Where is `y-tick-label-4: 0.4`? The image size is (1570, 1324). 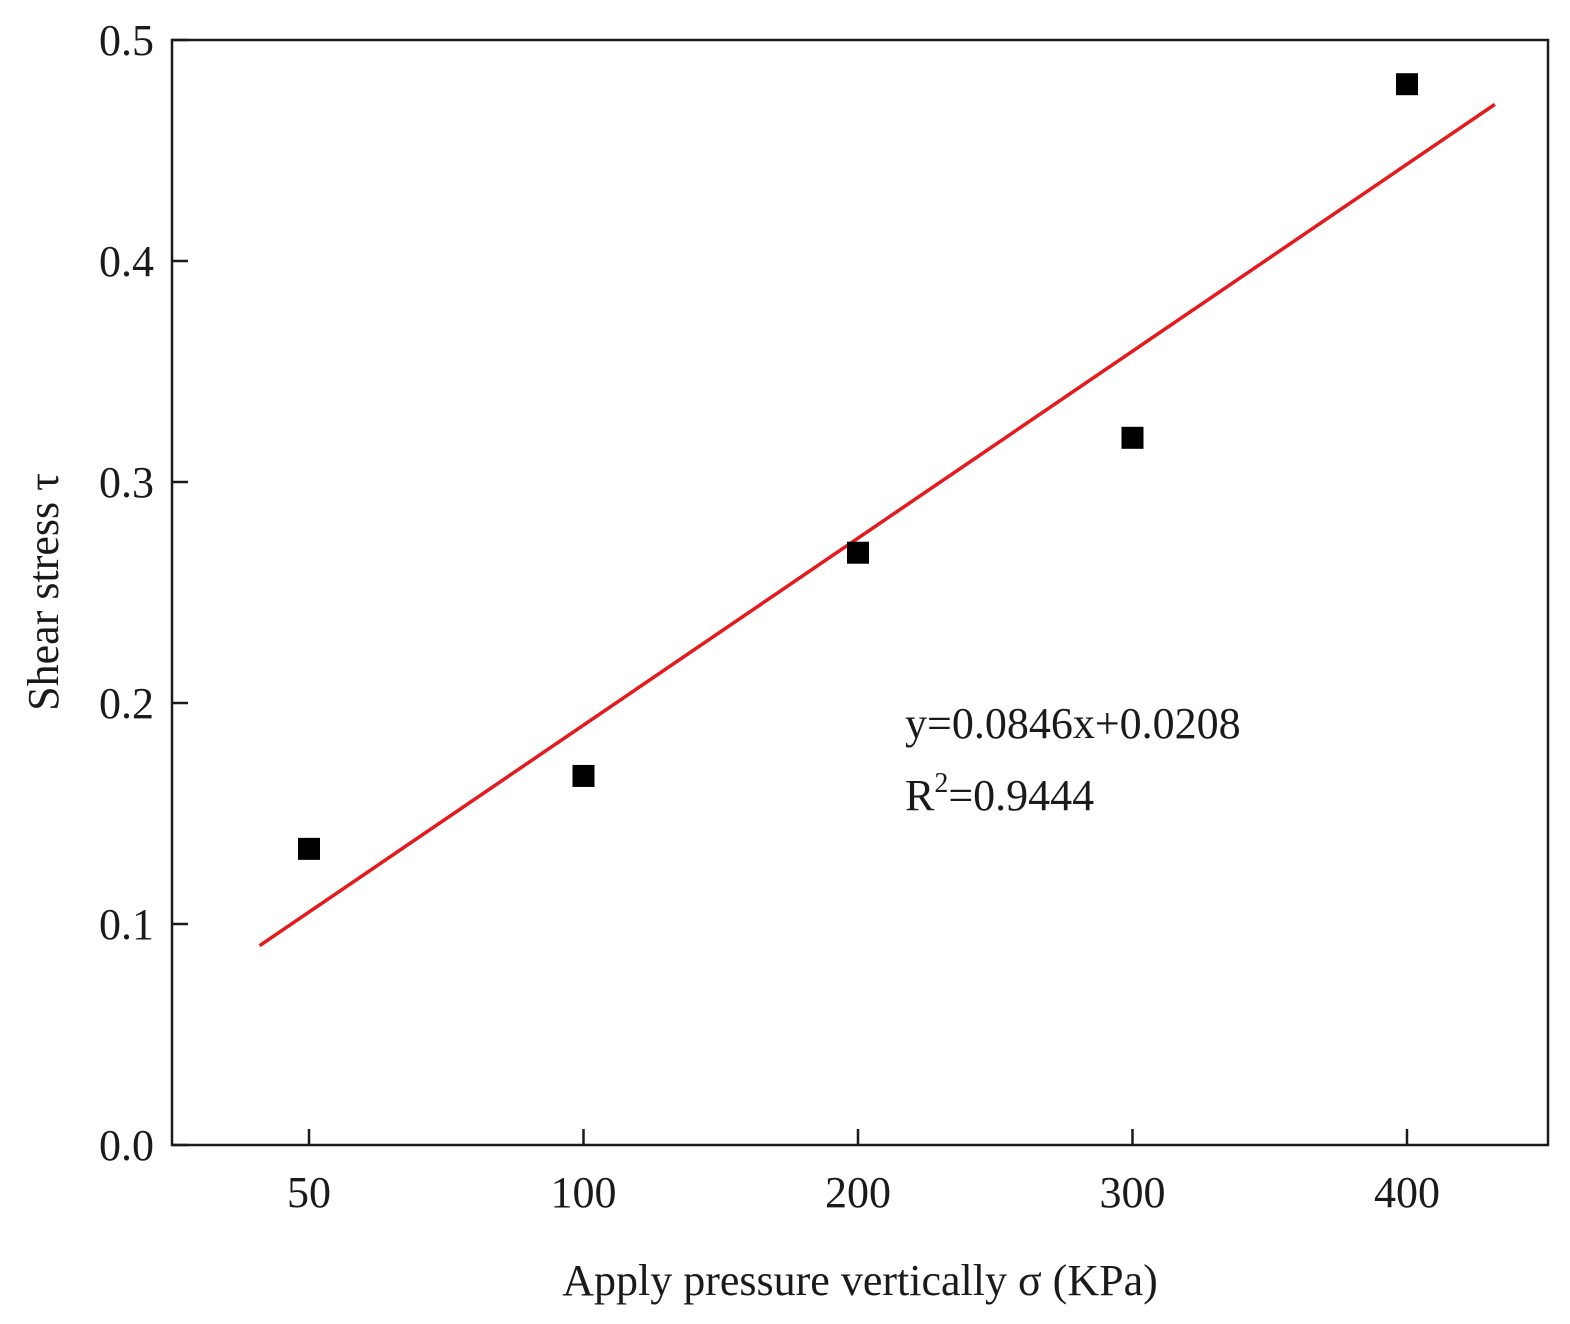
y-tick-label-4: 0.4 is located at coordinates (126, 261).